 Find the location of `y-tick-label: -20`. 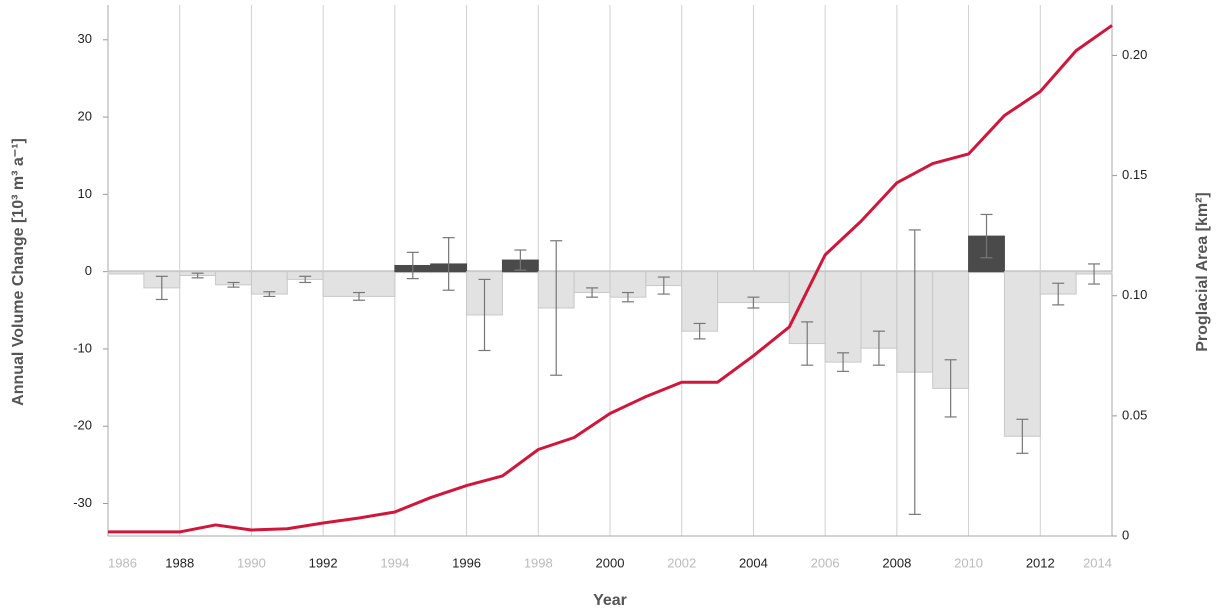

y-tick-label: -20 is located at coordinates (82, 425).